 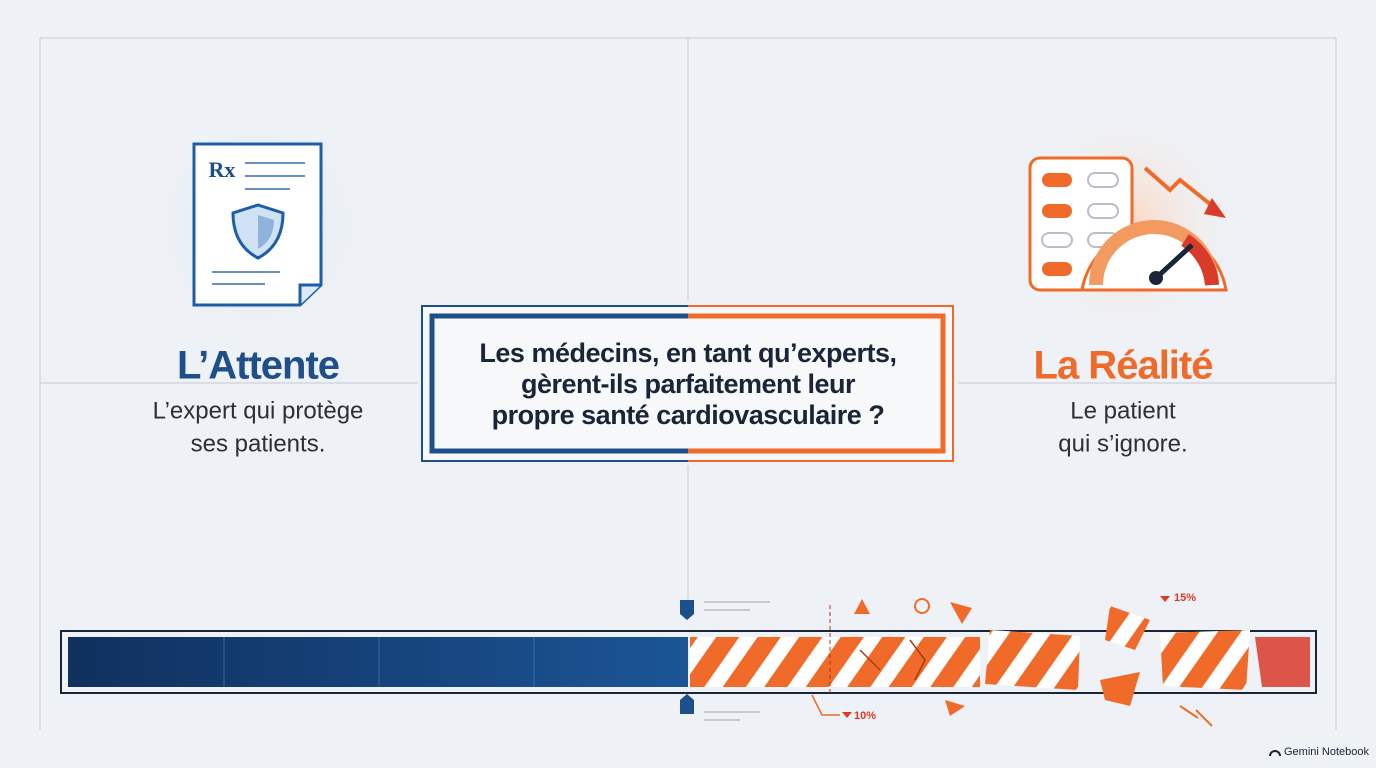 I want to click on left-subtitle: L’expert qui protège, so click(x=258, y=410).